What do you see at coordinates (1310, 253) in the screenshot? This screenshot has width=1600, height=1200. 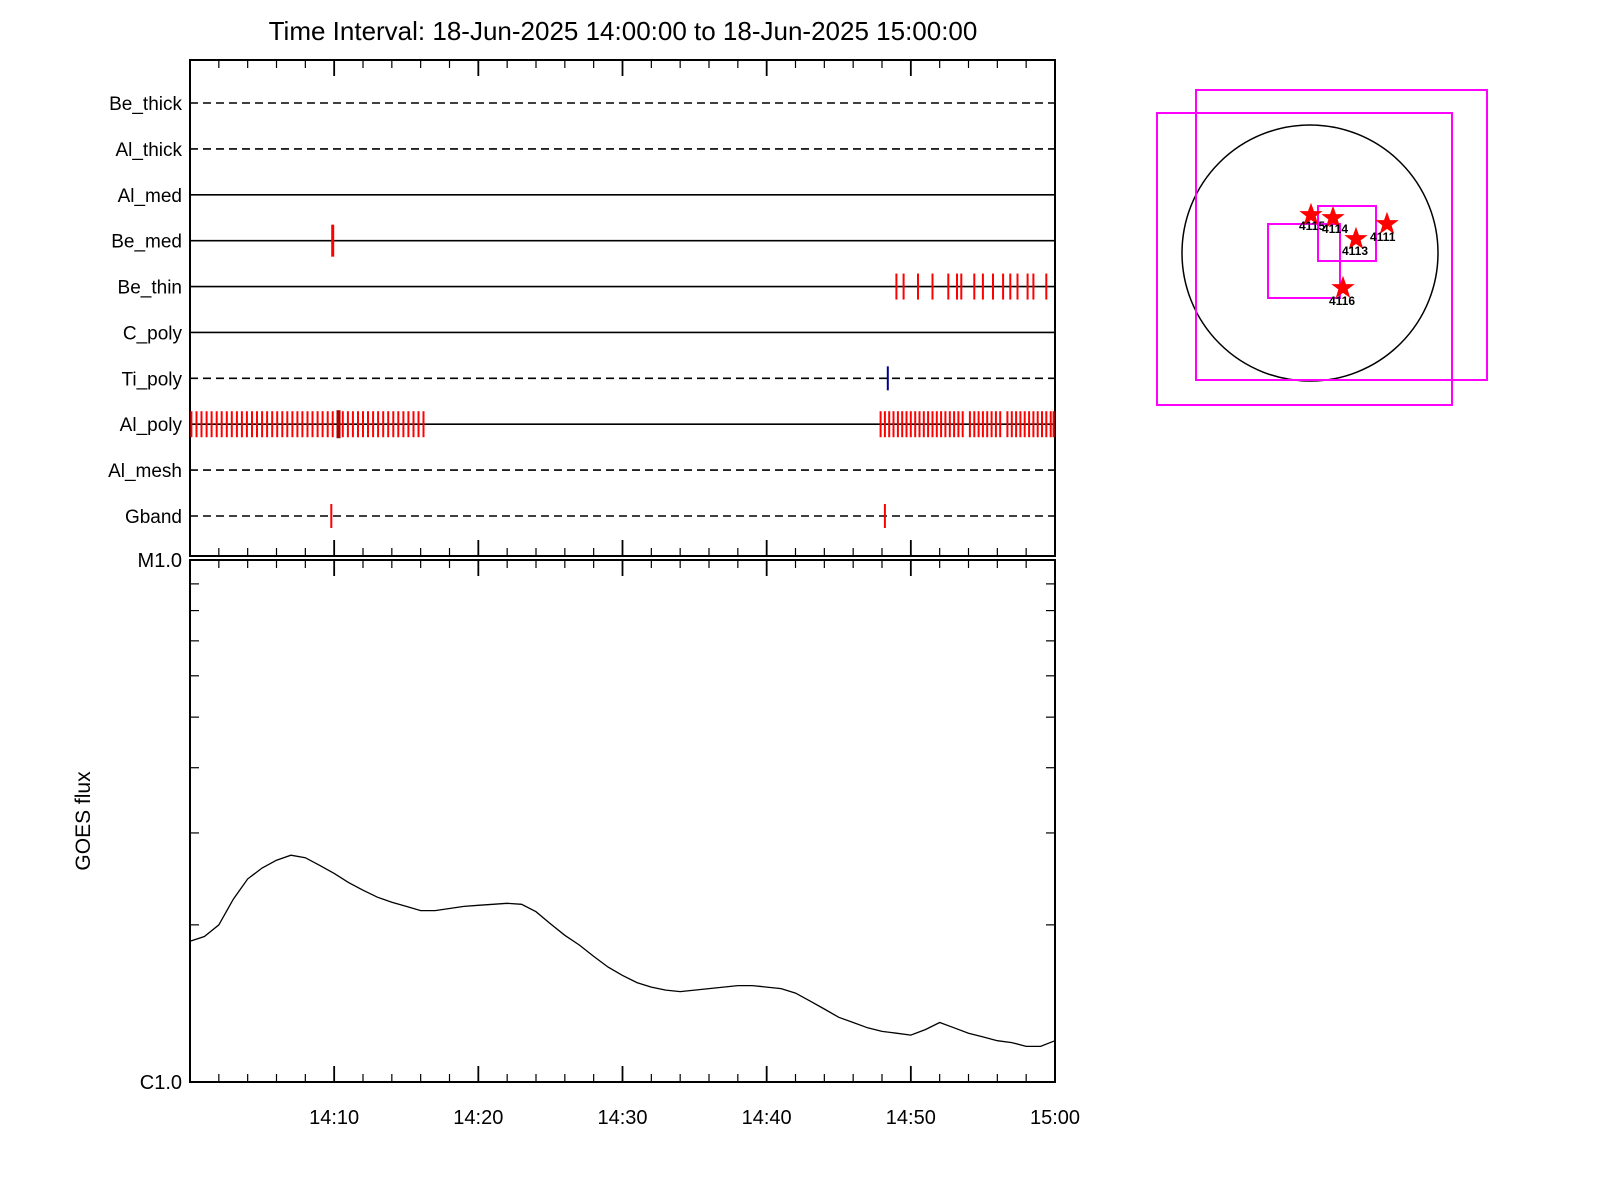 I see `solar-disk` at bounding box center [1310, 253].